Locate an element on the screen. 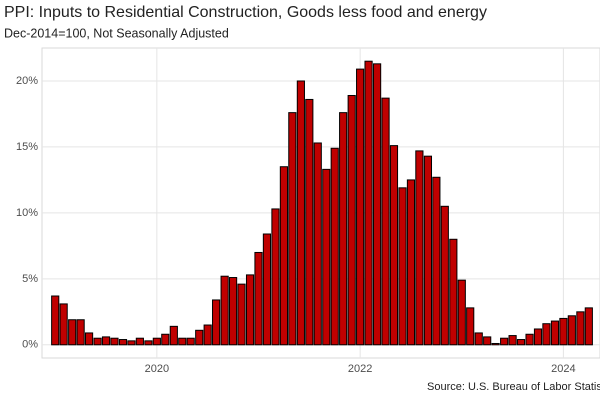 The width and height of the screenshot is (600, 400). x-tick-label: 2022 is located at coordinates (360, 369).